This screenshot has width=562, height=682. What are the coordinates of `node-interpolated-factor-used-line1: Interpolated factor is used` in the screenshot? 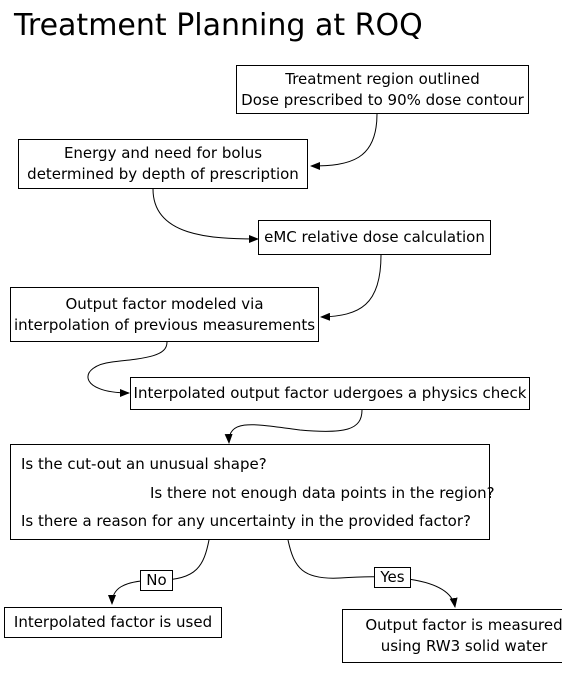 It's located at (113, 622).